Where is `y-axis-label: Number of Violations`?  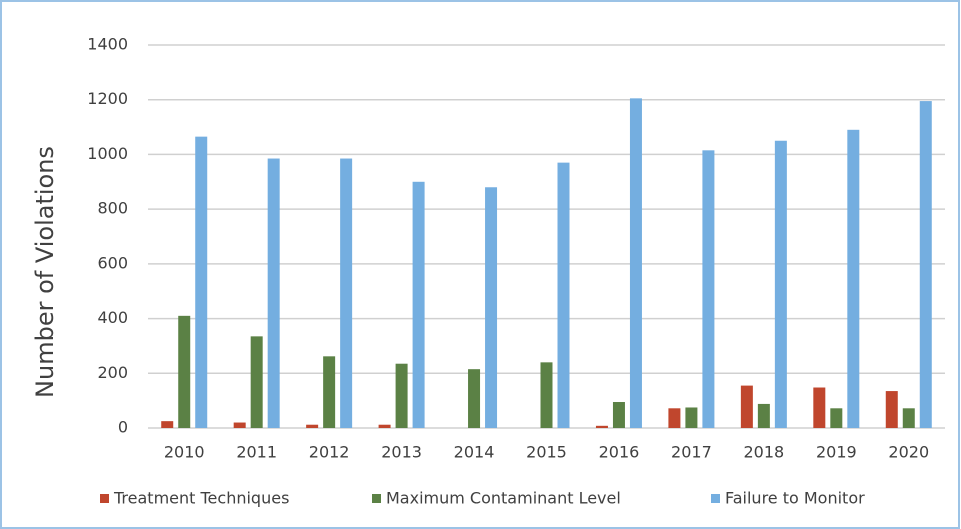 y-axis-label: Number of Violations is located at coordinates (45, 272).